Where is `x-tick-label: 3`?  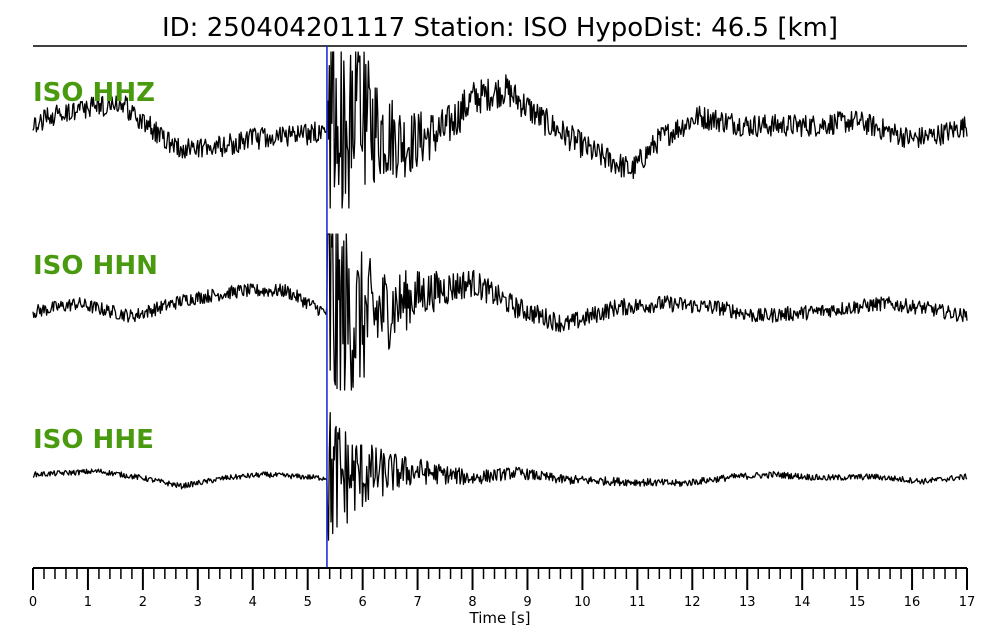 x-tick-label: 3 is located at coordinates (198, 602).